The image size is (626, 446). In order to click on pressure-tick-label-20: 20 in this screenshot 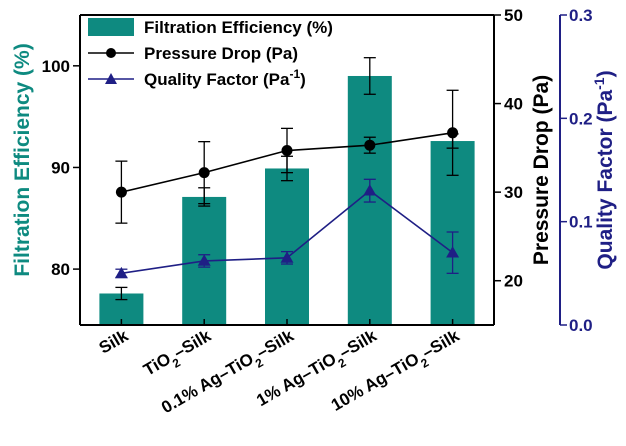, I will do `click(513, 281)`.